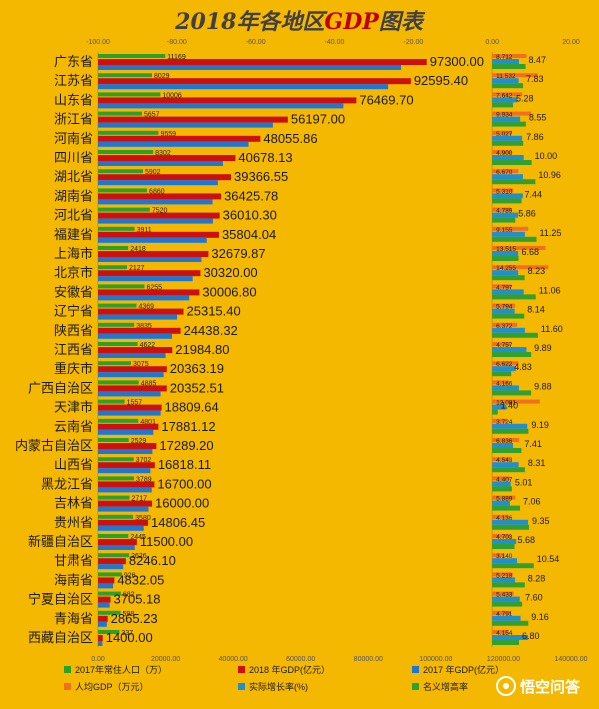 This screenshot has height=709, width=599. What do you see at coordinates (386, 99) in the screenshot?
I see `gdp2018-label: 76469.70` at bounding box center [386, 99].